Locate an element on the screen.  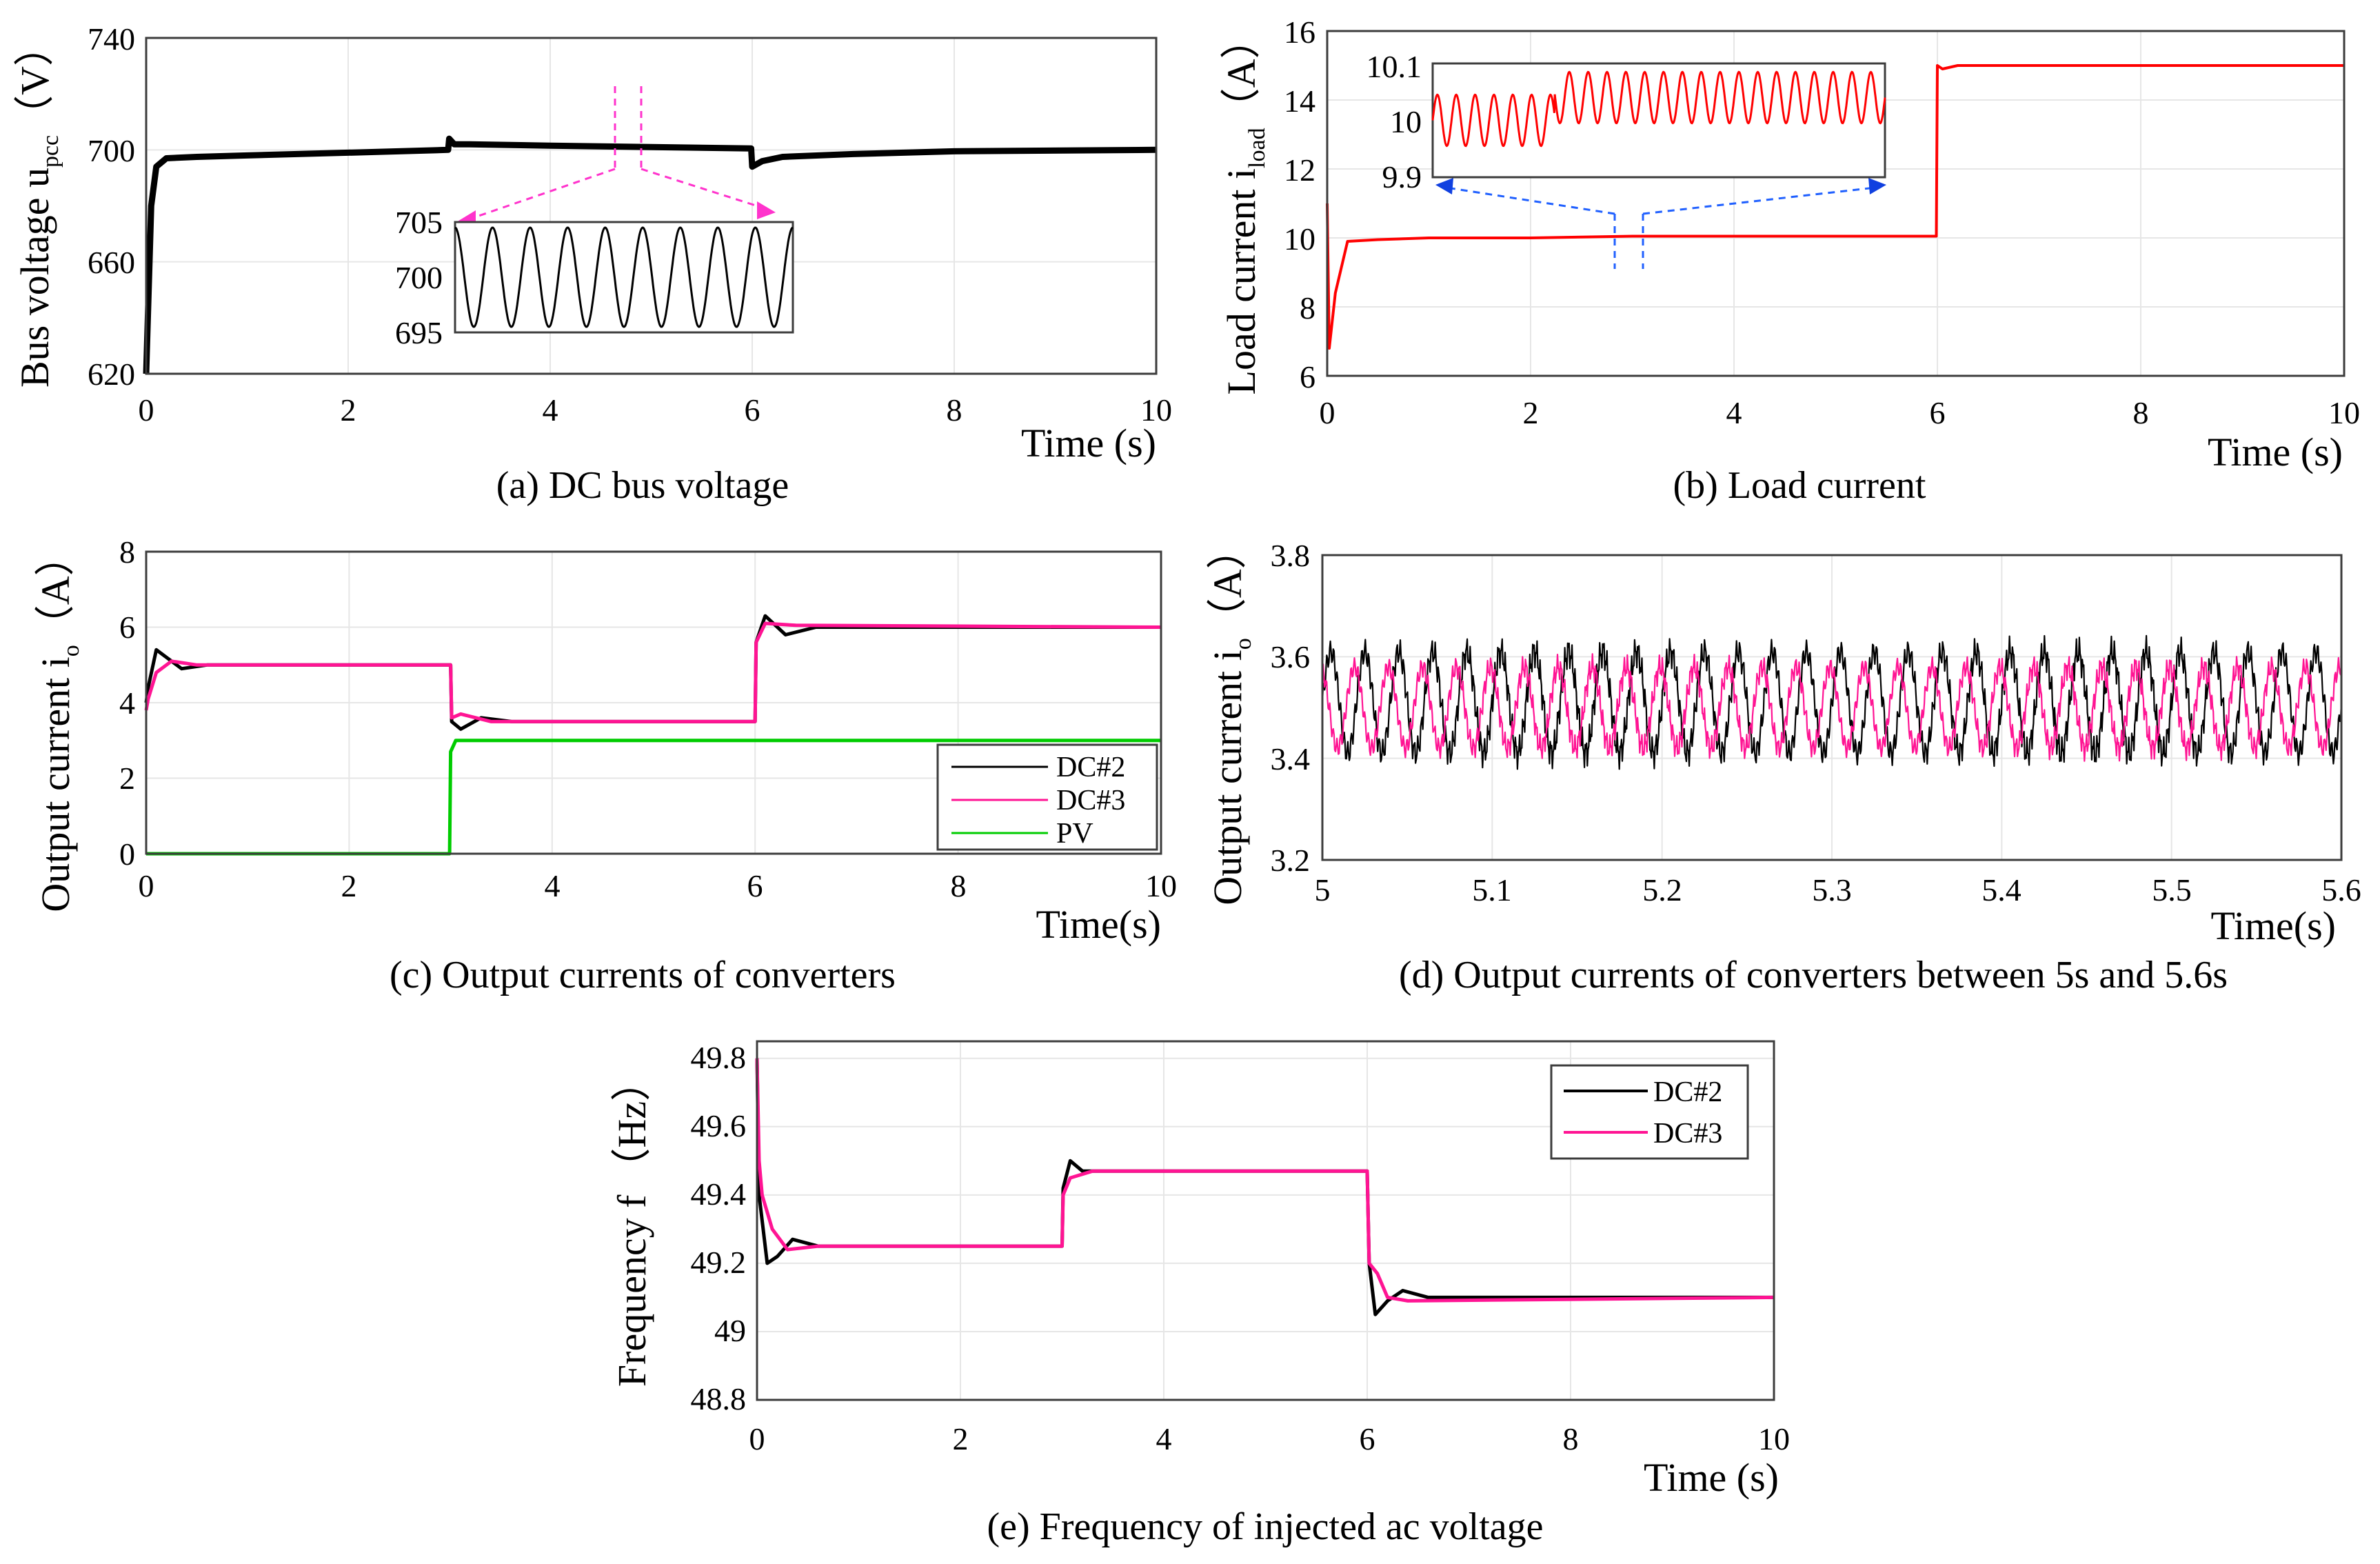
ytick-label: 2 is located at coordinates (127, 778).